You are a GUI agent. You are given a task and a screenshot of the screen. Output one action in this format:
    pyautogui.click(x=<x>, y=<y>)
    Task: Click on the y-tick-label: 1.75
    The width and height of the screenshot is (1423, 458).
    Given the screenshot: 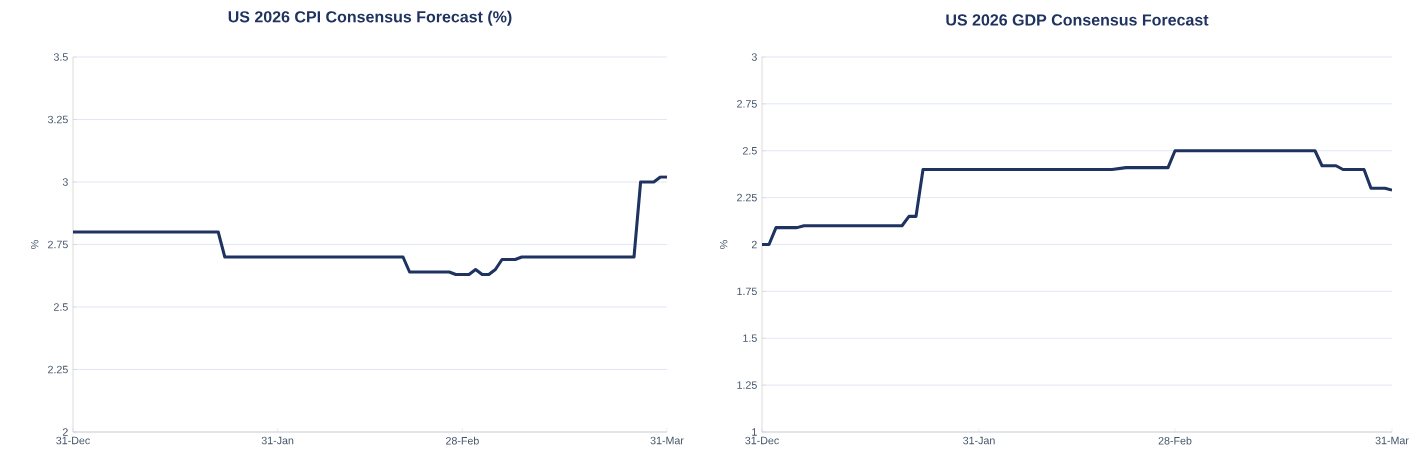 What is the action you would take?
    pyautogui.click(x=747, y=291)
    